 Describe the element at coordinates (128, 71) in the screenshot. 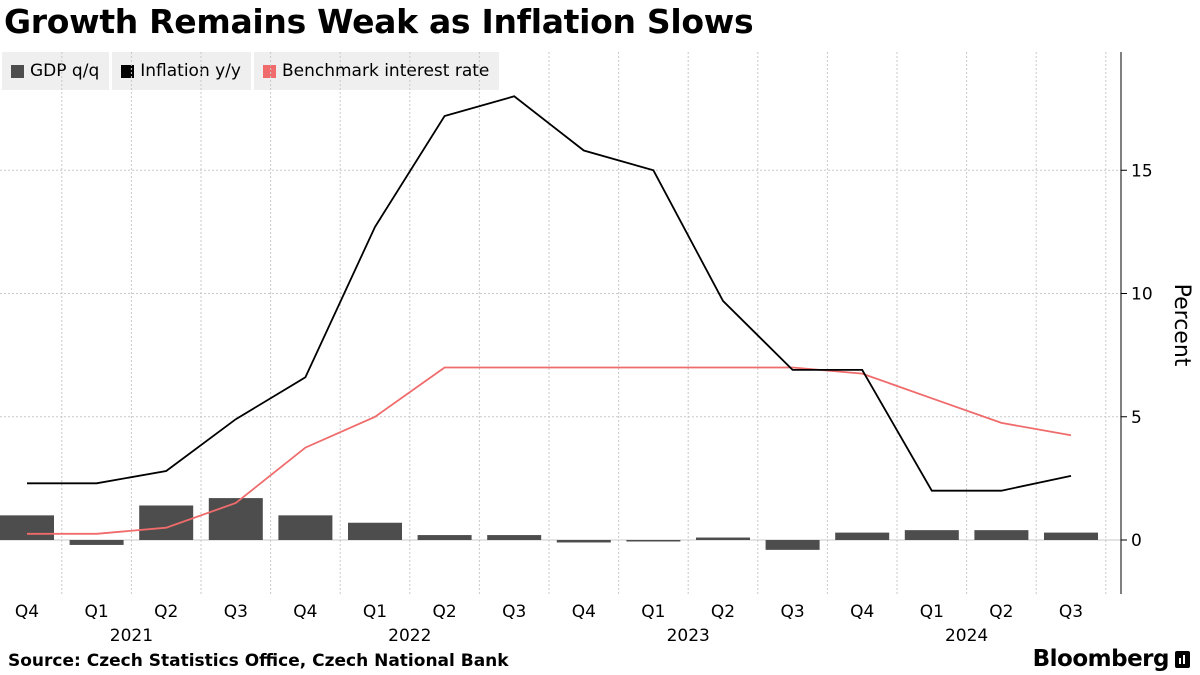

I see `legend-swatch-inflation` at that location.